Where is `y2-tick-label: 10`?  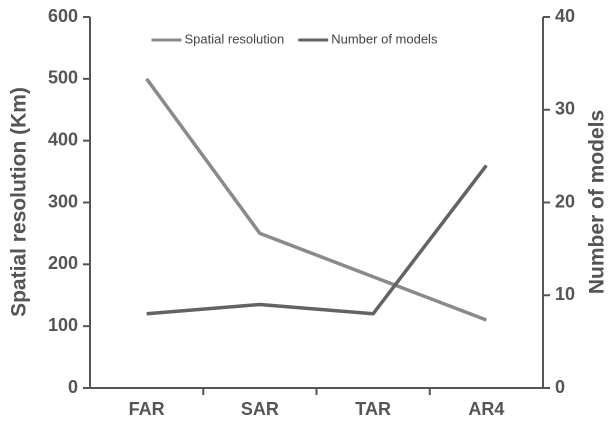
y2-tick-label: 10 is located at coordinates (565, 294).